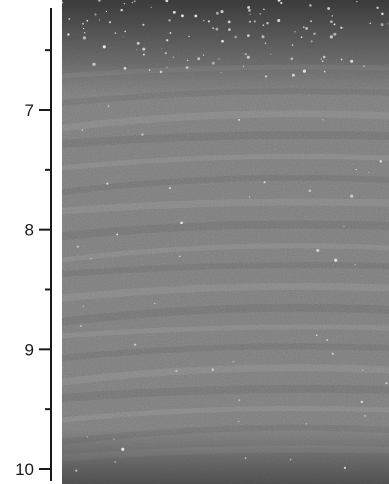  I want to click on tick-labels: 7 8 9 10, so click(24, 290).